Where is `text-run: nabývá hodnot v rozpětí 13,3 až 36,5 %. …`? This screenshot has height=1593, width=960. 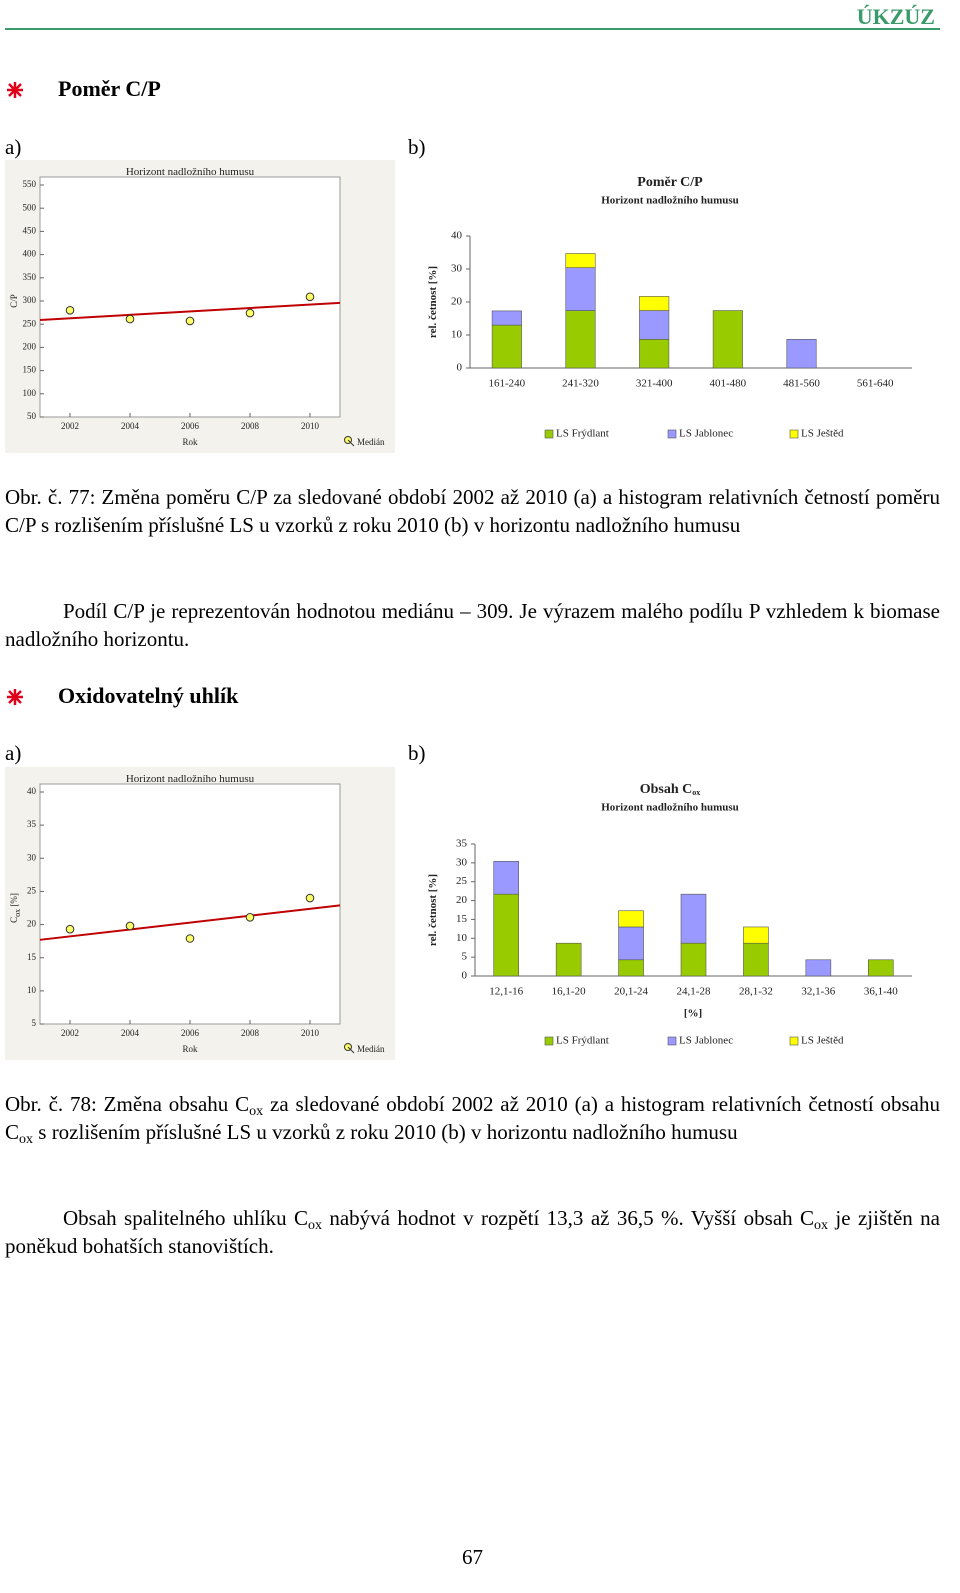 text-run: nabývá hodnot v rozpětí 13,3 až 36,5 %. … is located at coordinates (568, 1218).